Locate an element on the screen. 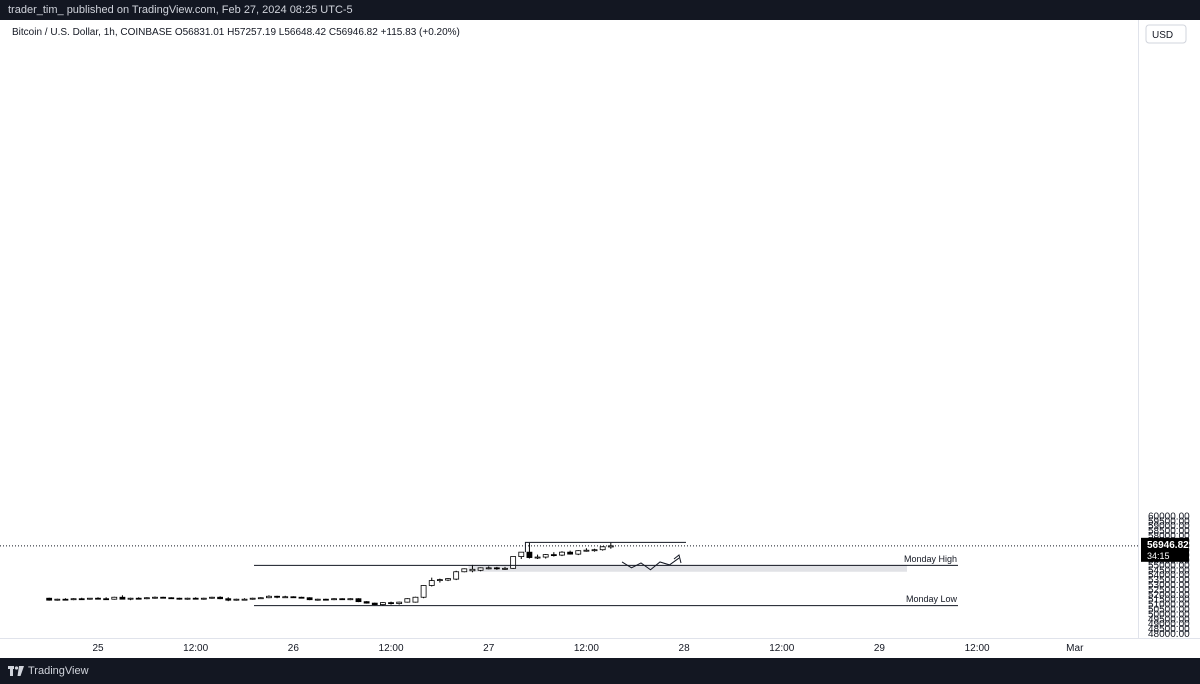 The height and width of the screenshot is (684, 1200). monday-low-label: Monday Low is located at coordinates (932, 599).